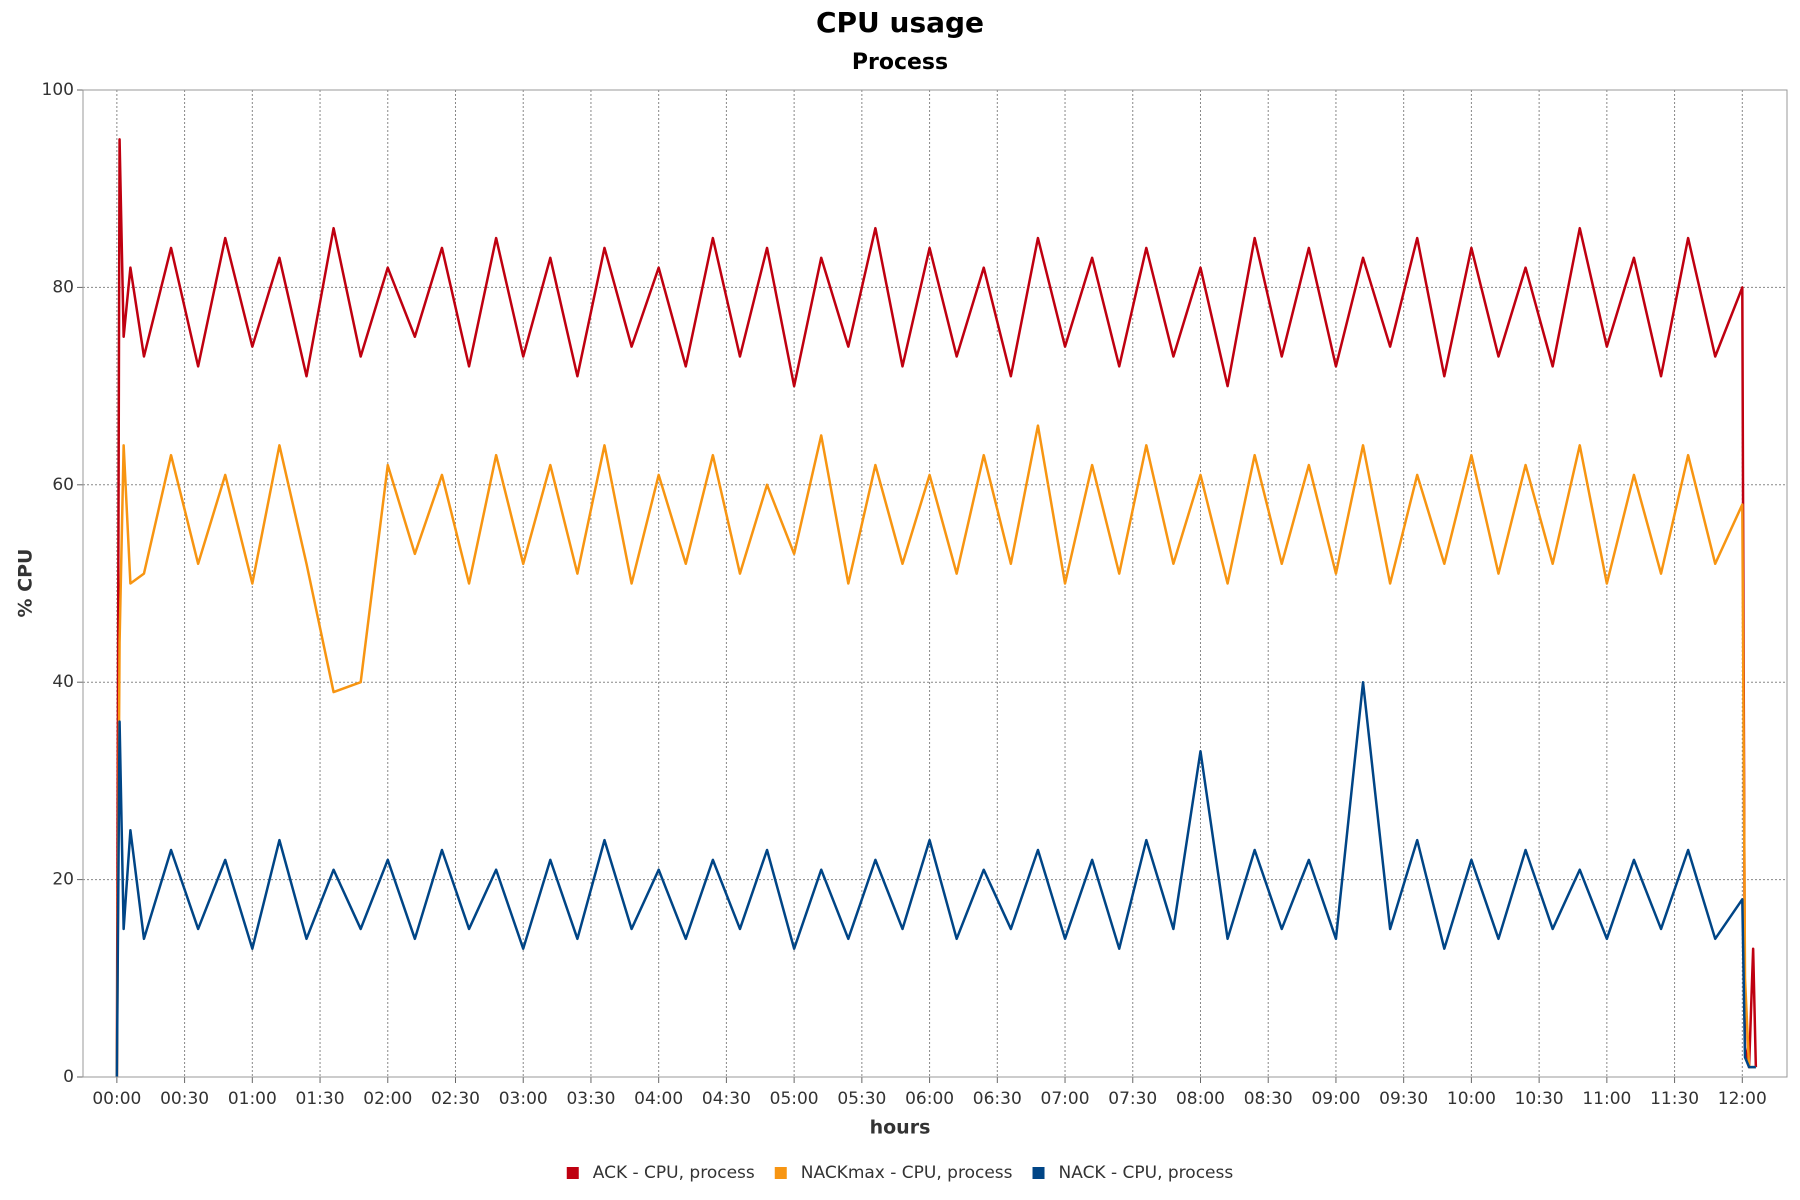 The height and width of the screenshot is (1200, 1800). What do you see at coordinates (252, 1099) in the screenshot?
I see `x-tick-label: 01:00` at bounding box center [252, 1099].